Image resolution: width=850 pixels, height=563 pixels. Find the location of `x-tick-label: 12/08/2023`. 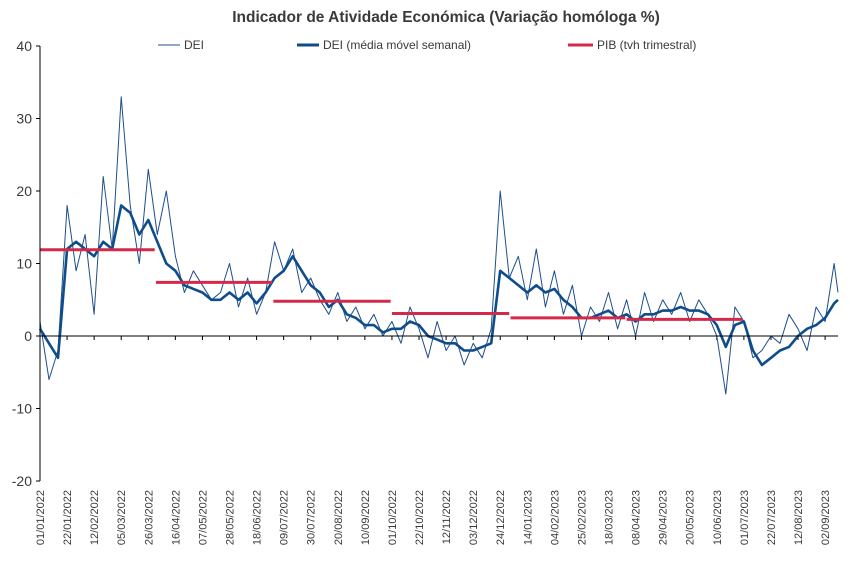

x-tick-label: 12/08/2023 is located at coordinates (799, 517).